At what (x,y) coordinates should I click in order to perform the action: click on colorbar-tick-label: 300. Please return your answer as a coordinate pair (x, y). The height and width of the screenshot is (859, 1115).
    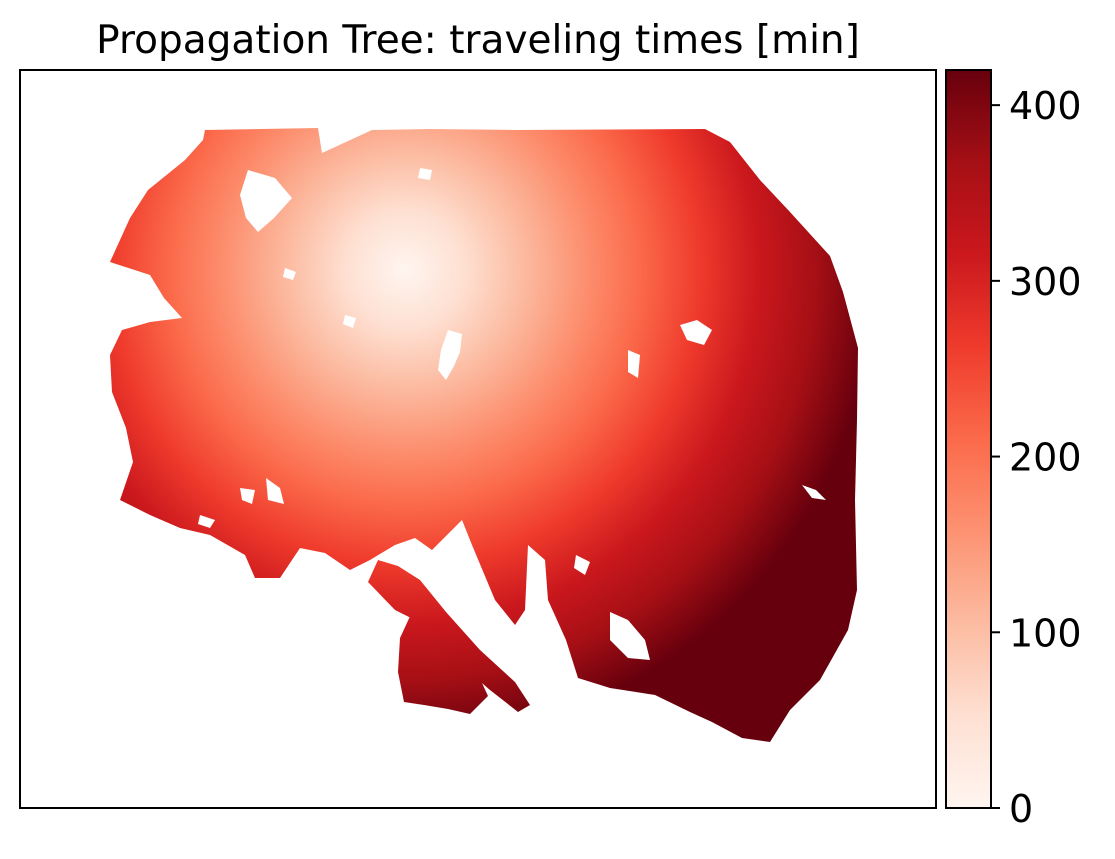
    Looking at the image, I should click on (1045, 282).